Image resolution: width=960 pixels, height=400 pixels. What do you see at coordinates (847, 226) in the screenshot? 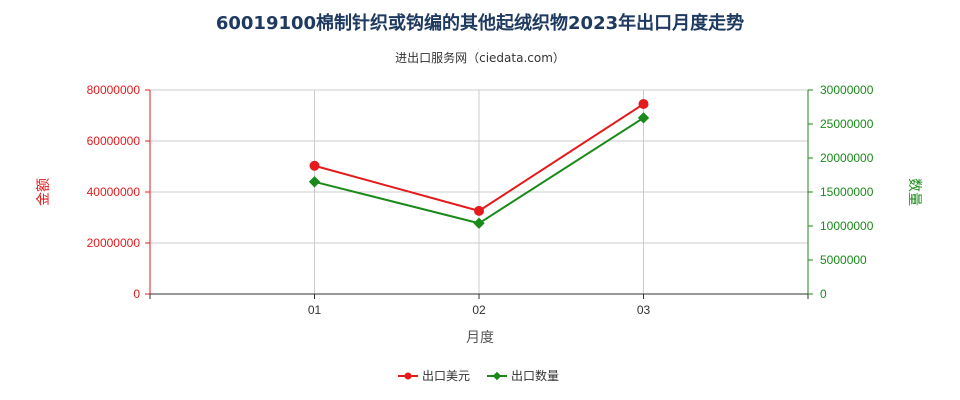
I see `y-right-tick-label: 10000000` at bounding box center [847, 226].